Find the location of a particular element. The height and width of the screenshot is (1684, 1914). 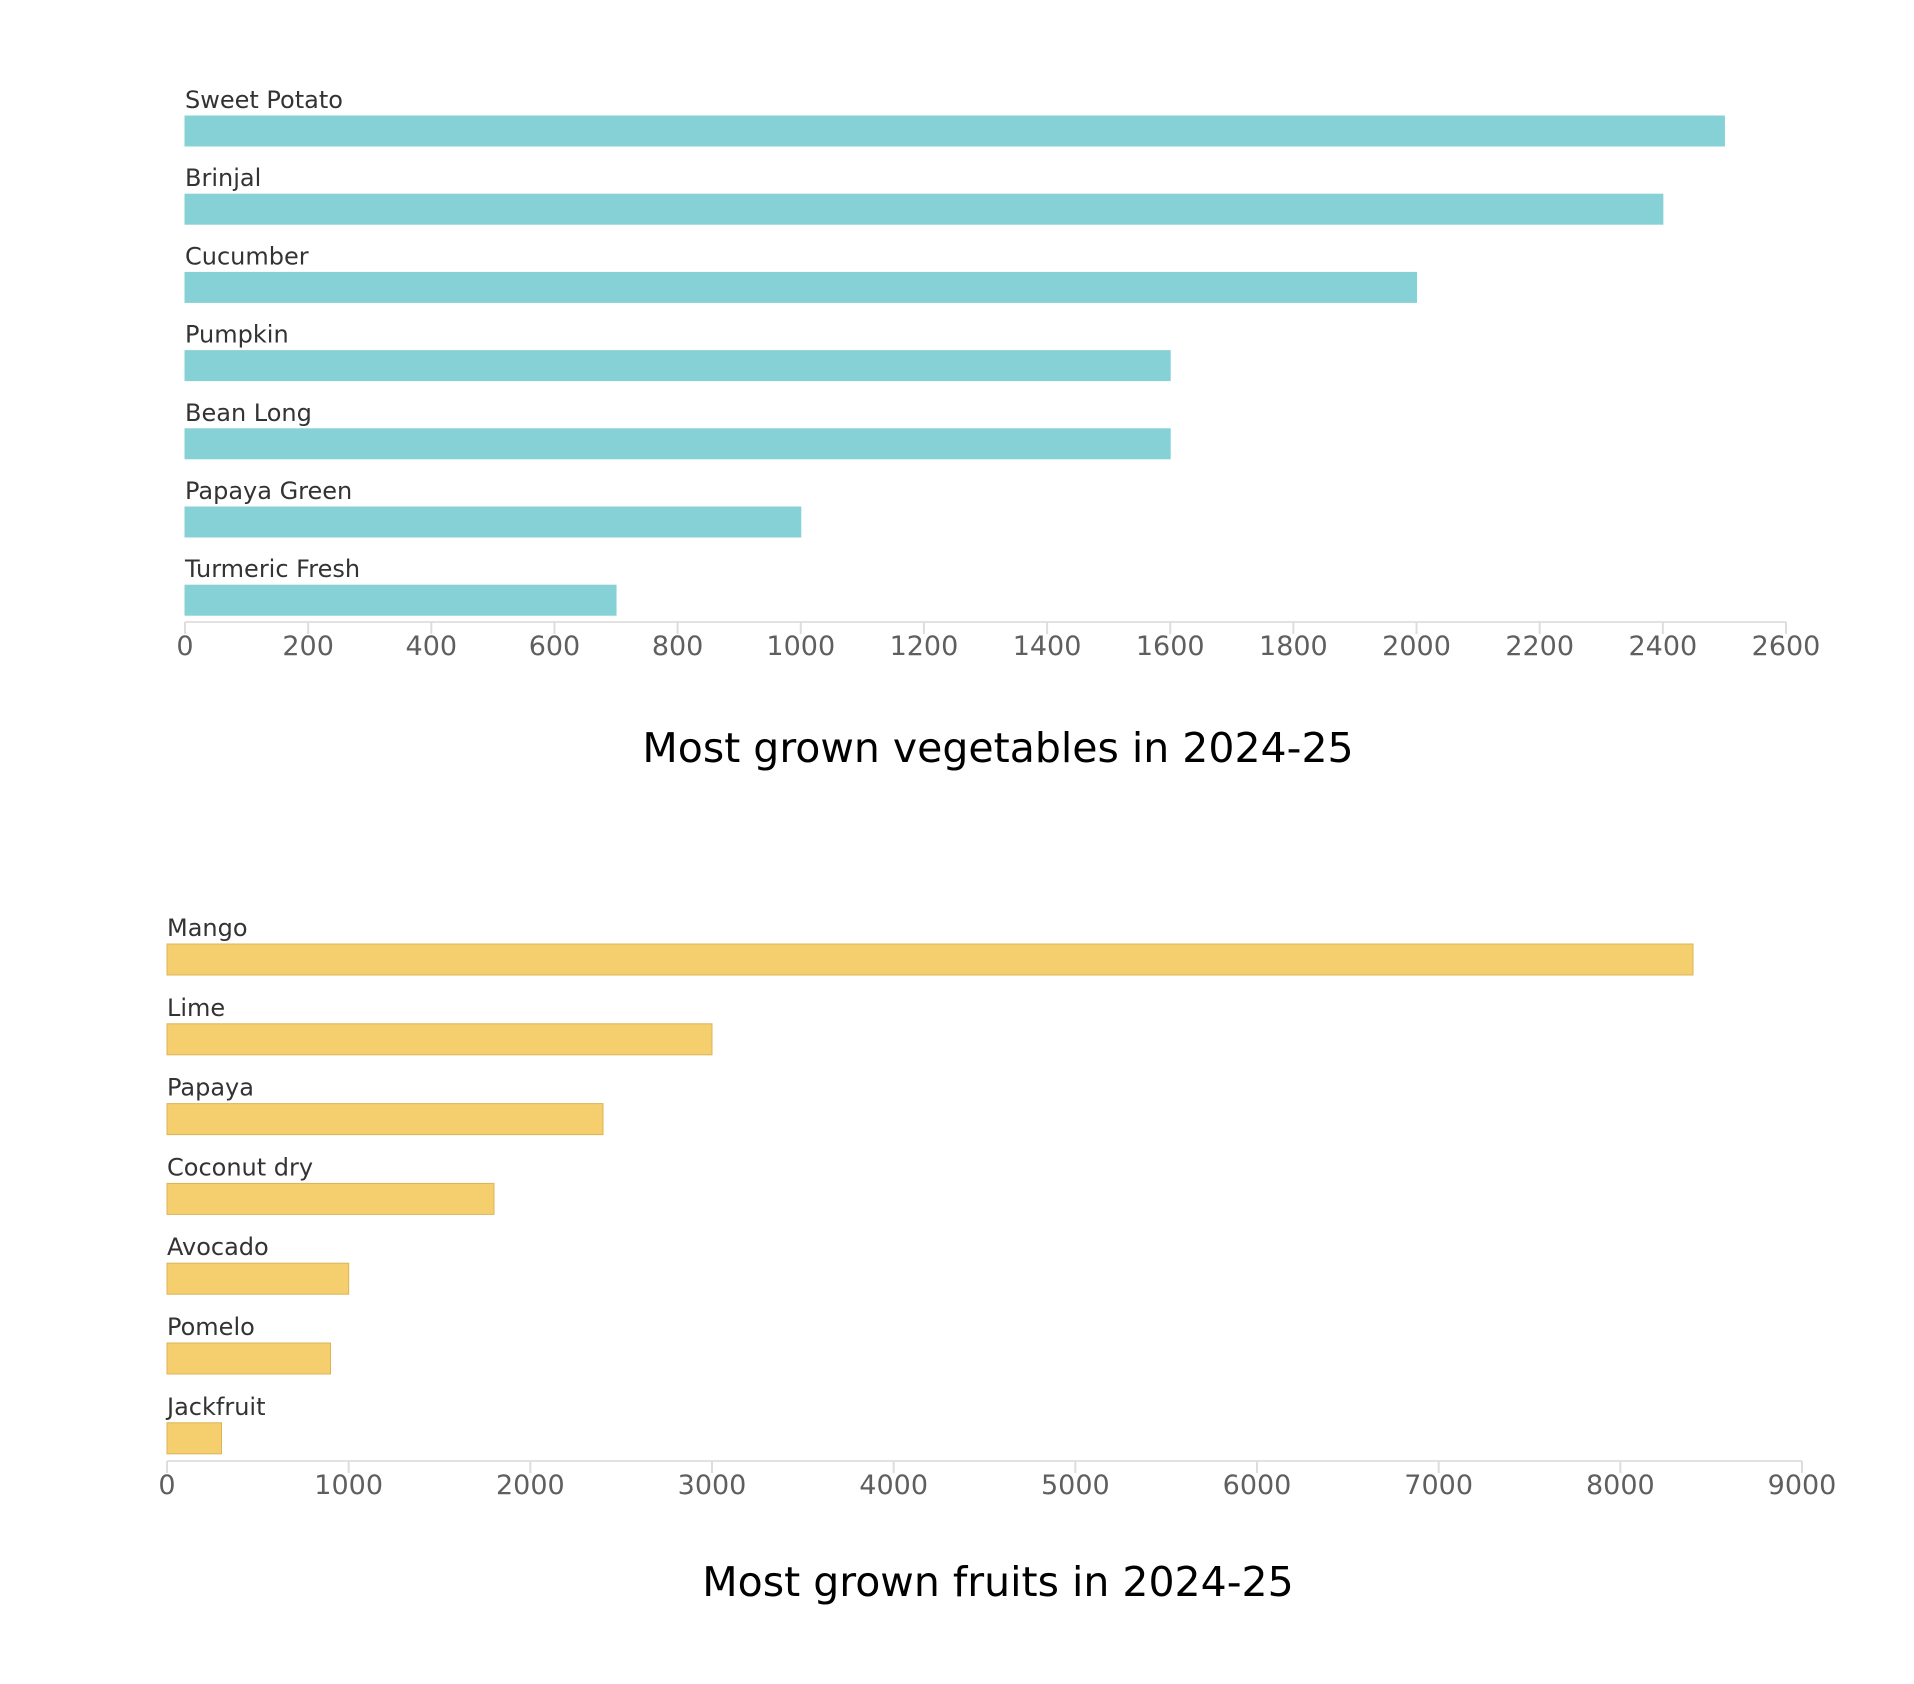

vegetables-tick-label-600: 600 is located at coordinates (555, 646).